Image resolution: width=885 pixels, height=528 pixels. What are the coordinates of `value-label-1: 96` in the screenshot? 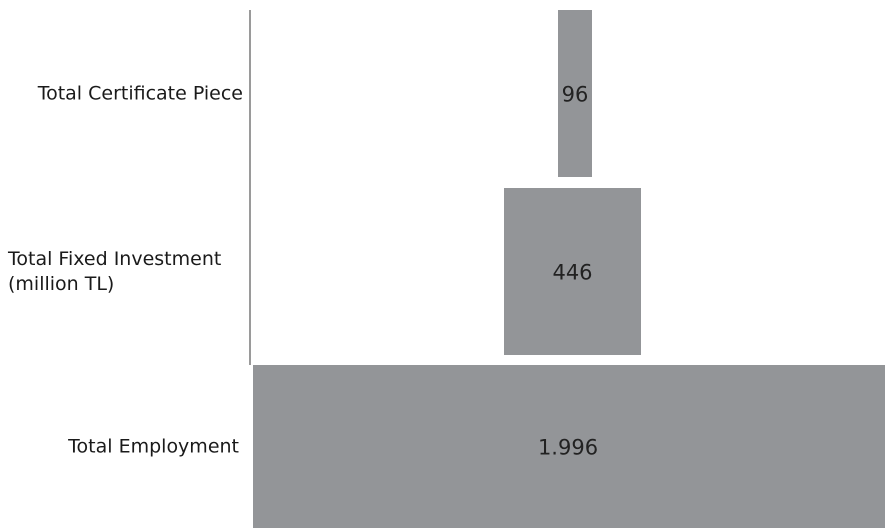 It's located at (575, 95).